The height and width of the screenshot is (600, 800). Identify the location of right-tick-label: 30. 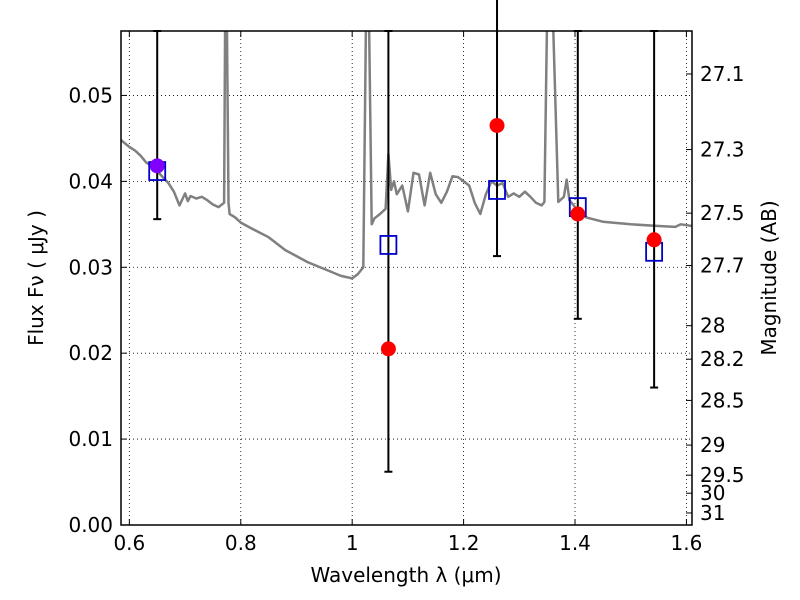
(712, 493).